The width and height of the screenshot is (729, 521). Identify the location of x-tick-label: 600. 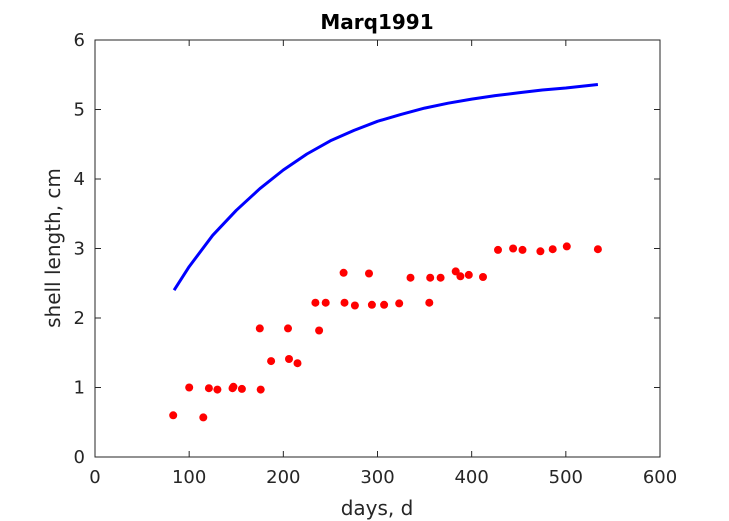
(660, 477).